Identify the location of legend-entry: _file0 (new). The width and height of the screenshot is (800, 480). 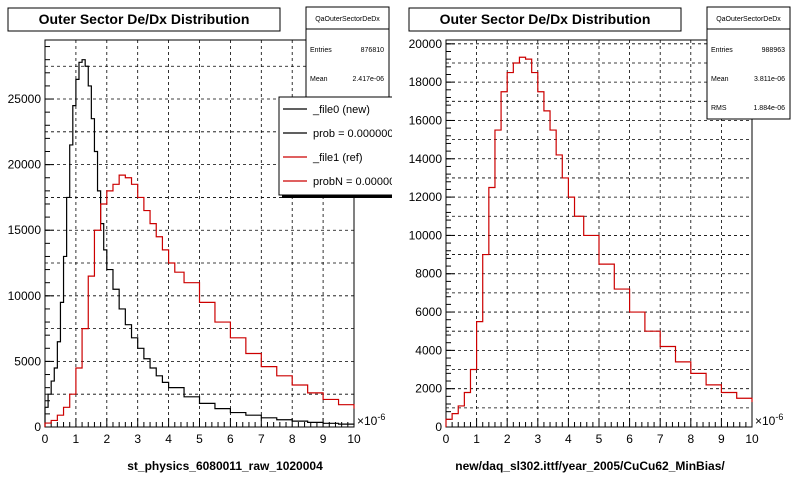
(341, 110).